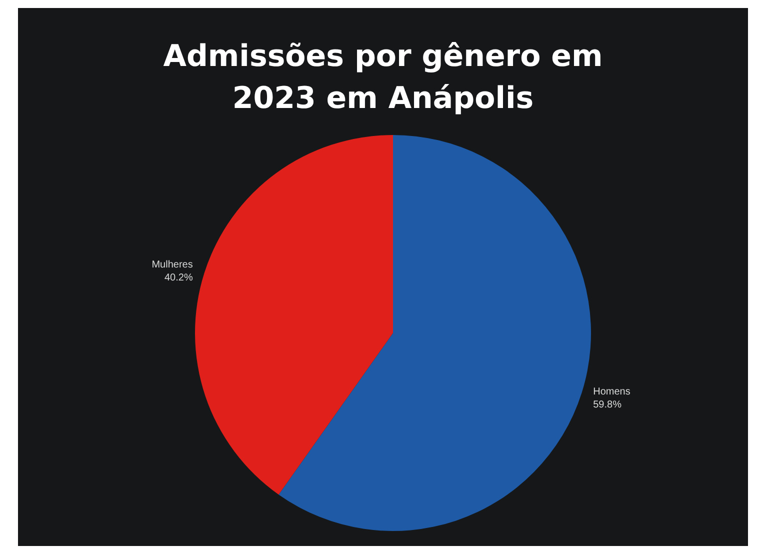 This screenshot has height=550, width=766. Describe the element at coordinates (172, 264) in the screenshot. I see `slice-label: Mulheres` at that location.